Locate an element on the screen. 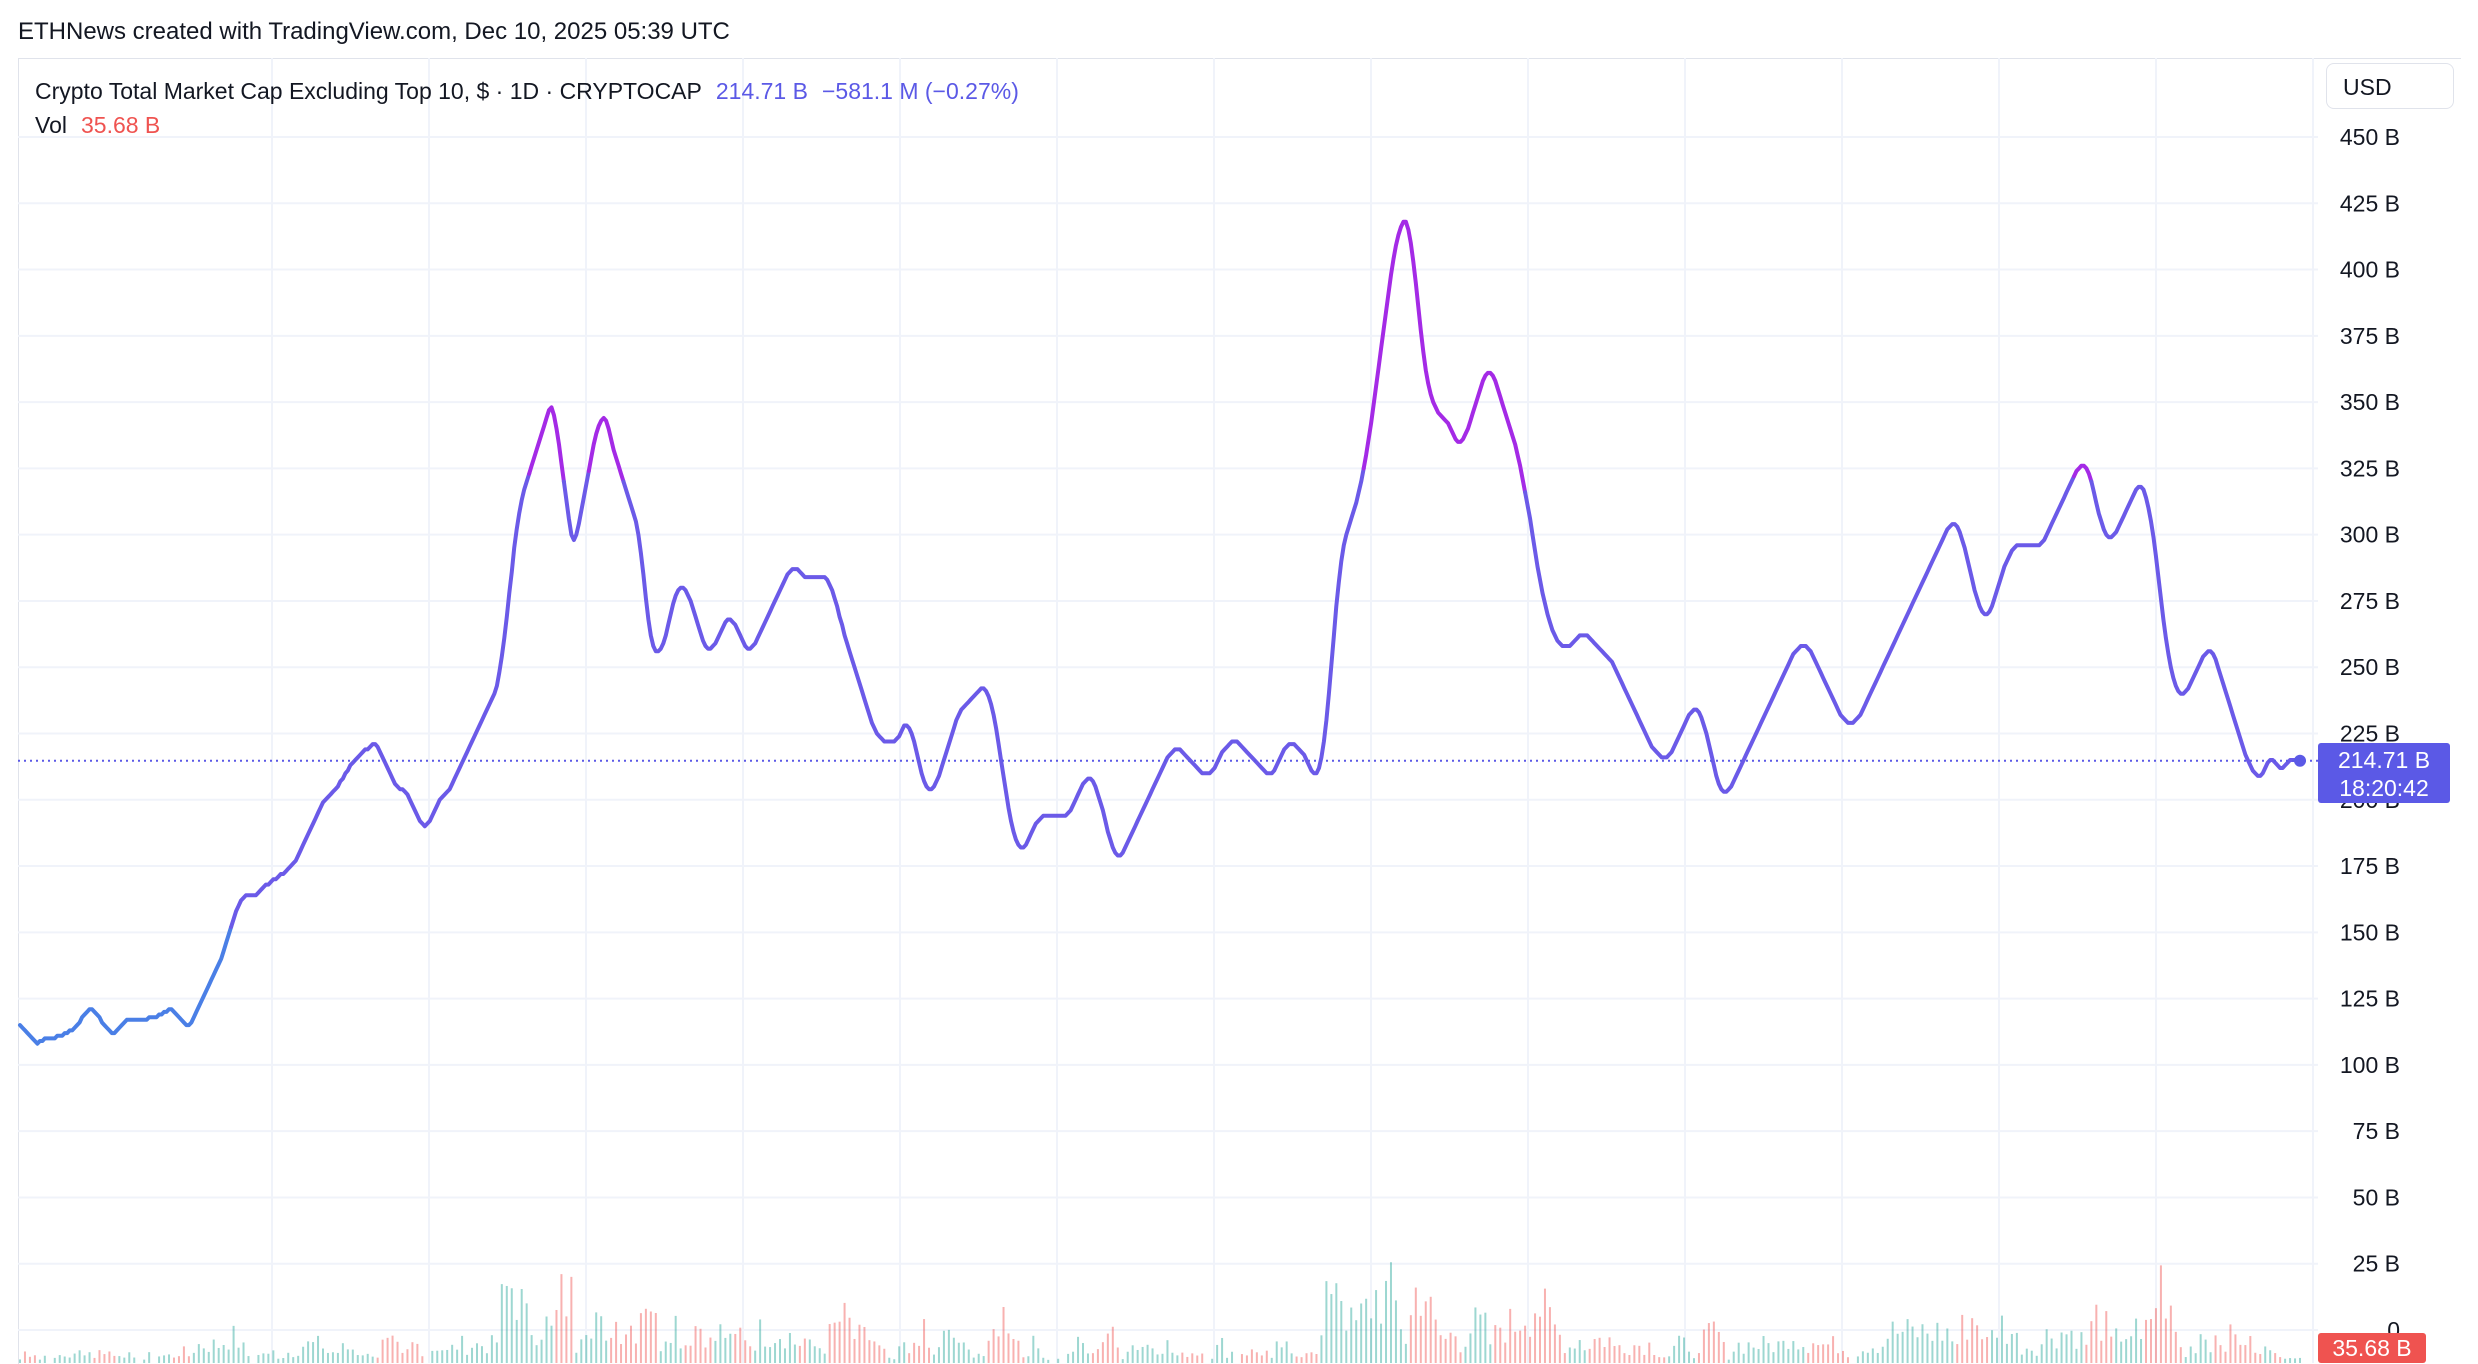  volume-label: Vol is located at coordinates (51, 125).